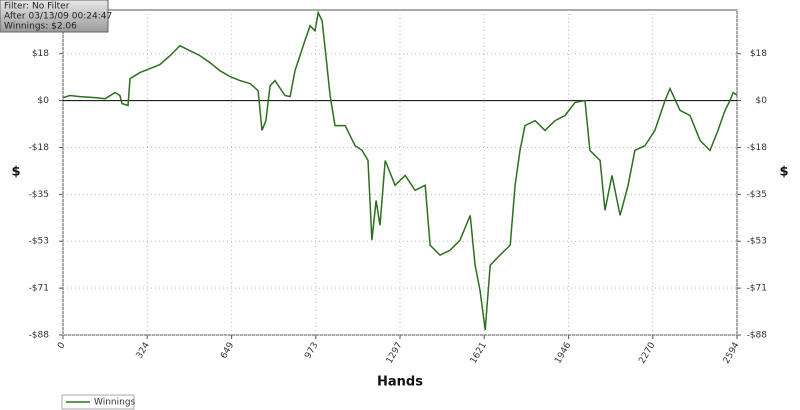 Image resolution: width=800 pixels, height=410 pixels. I want to click on legend-box, so click(98, 402).